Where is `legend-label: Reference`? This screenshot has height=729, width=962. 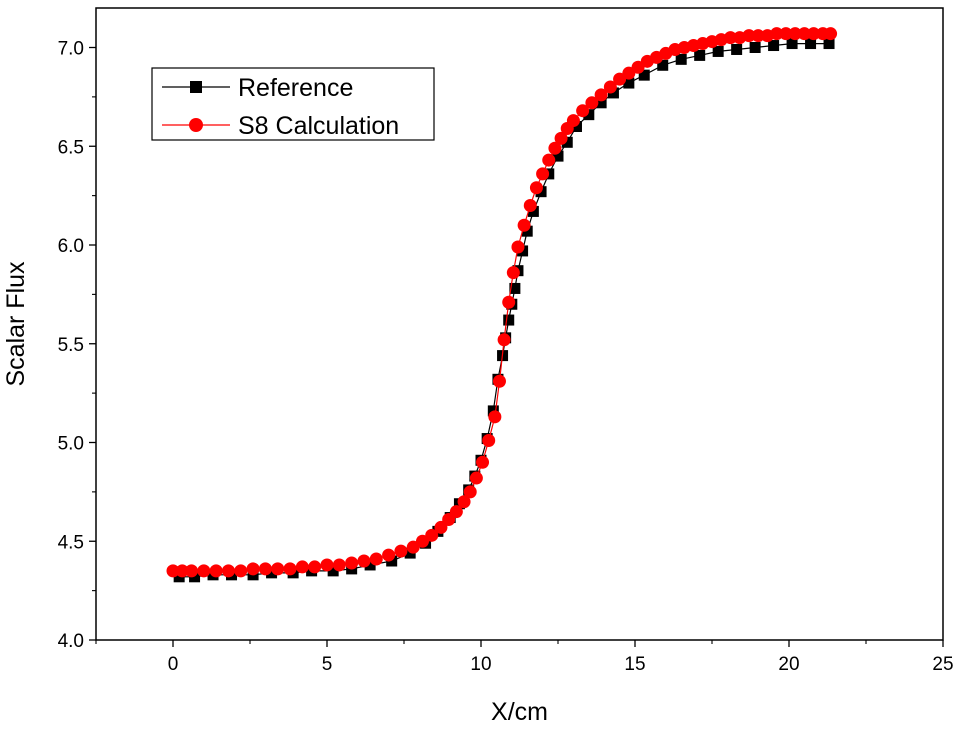 legend-label: Reference is located at coordinates (295, 88).